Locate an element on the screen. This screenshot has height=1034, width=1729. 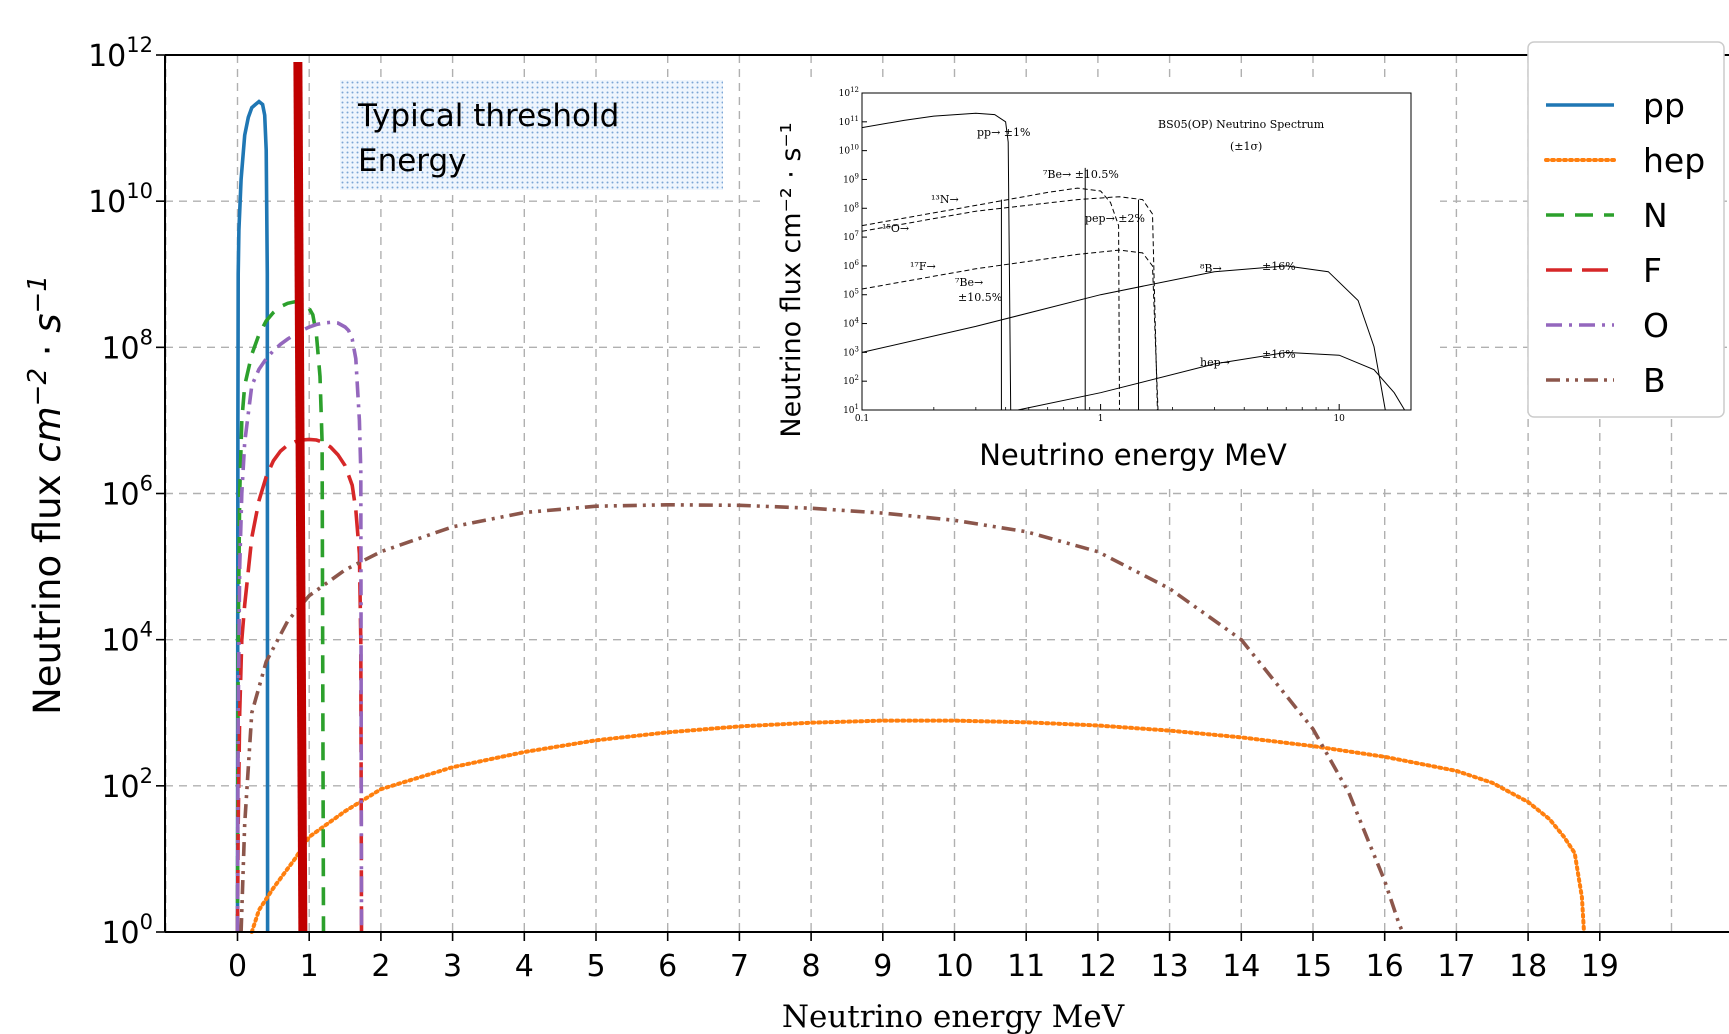
inset-curve-O is located at coordinates (1009, 303).